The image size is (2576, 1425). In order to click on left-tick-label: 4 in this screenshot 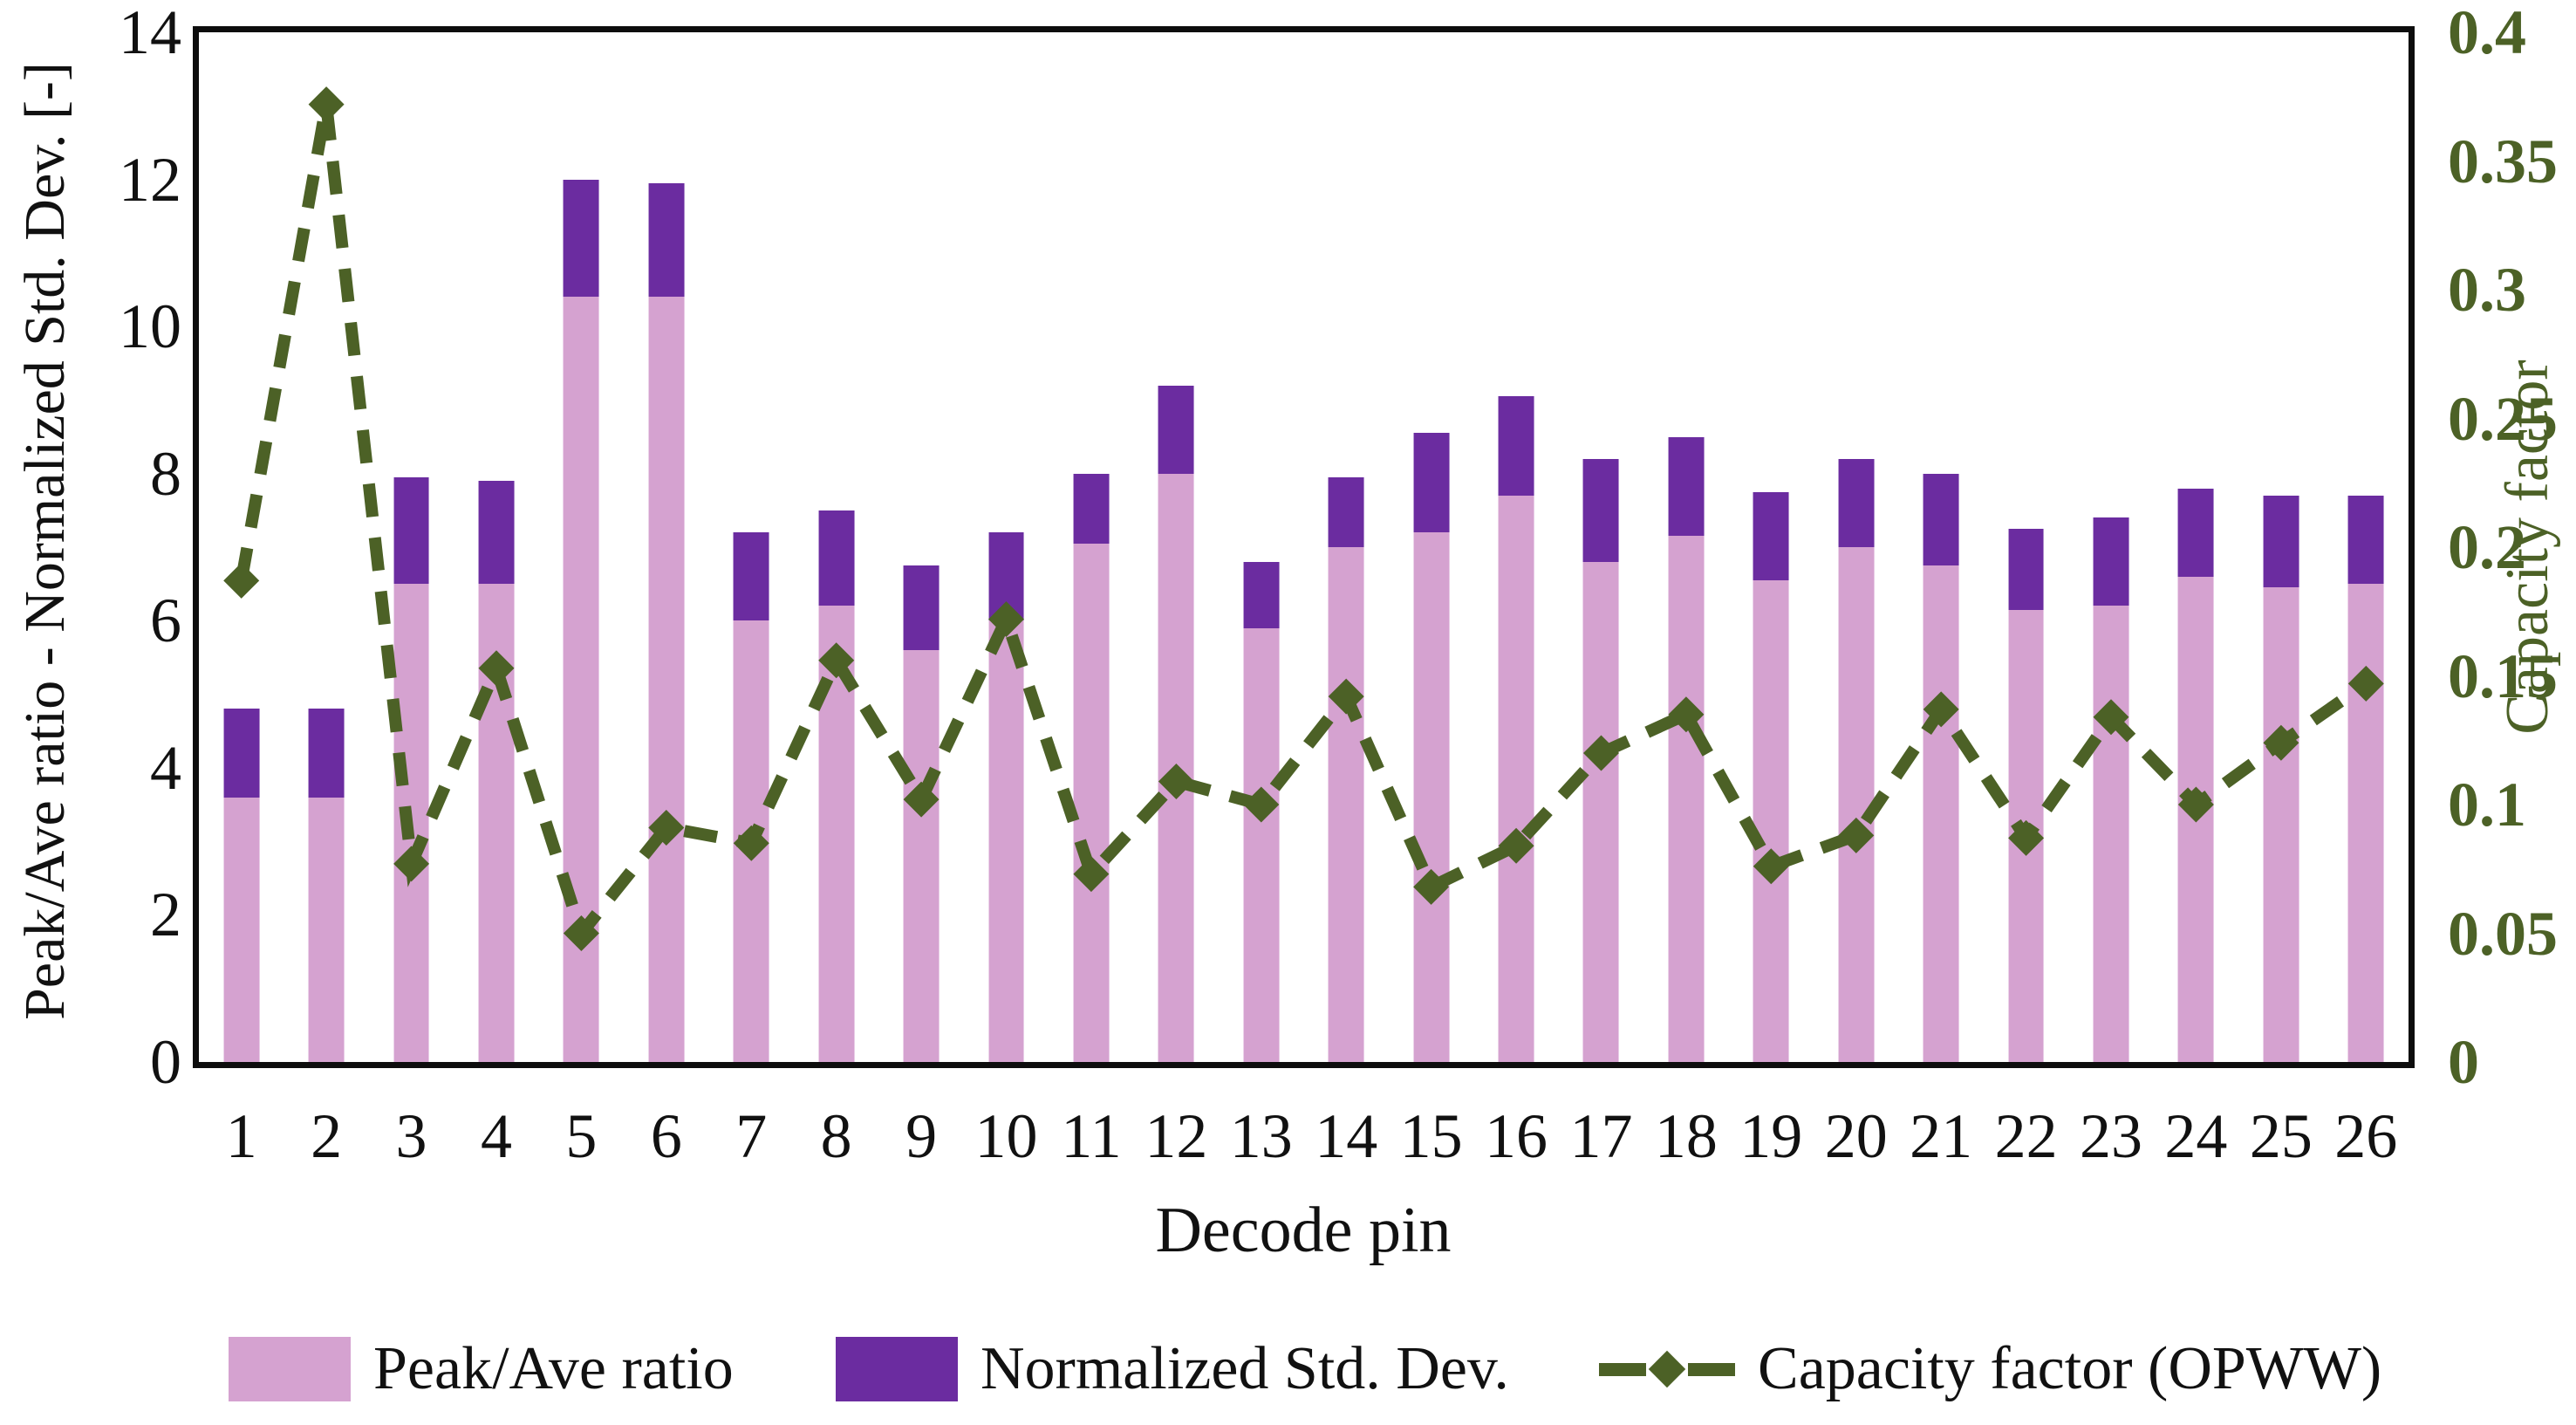, I will do `click(165, 768)`.